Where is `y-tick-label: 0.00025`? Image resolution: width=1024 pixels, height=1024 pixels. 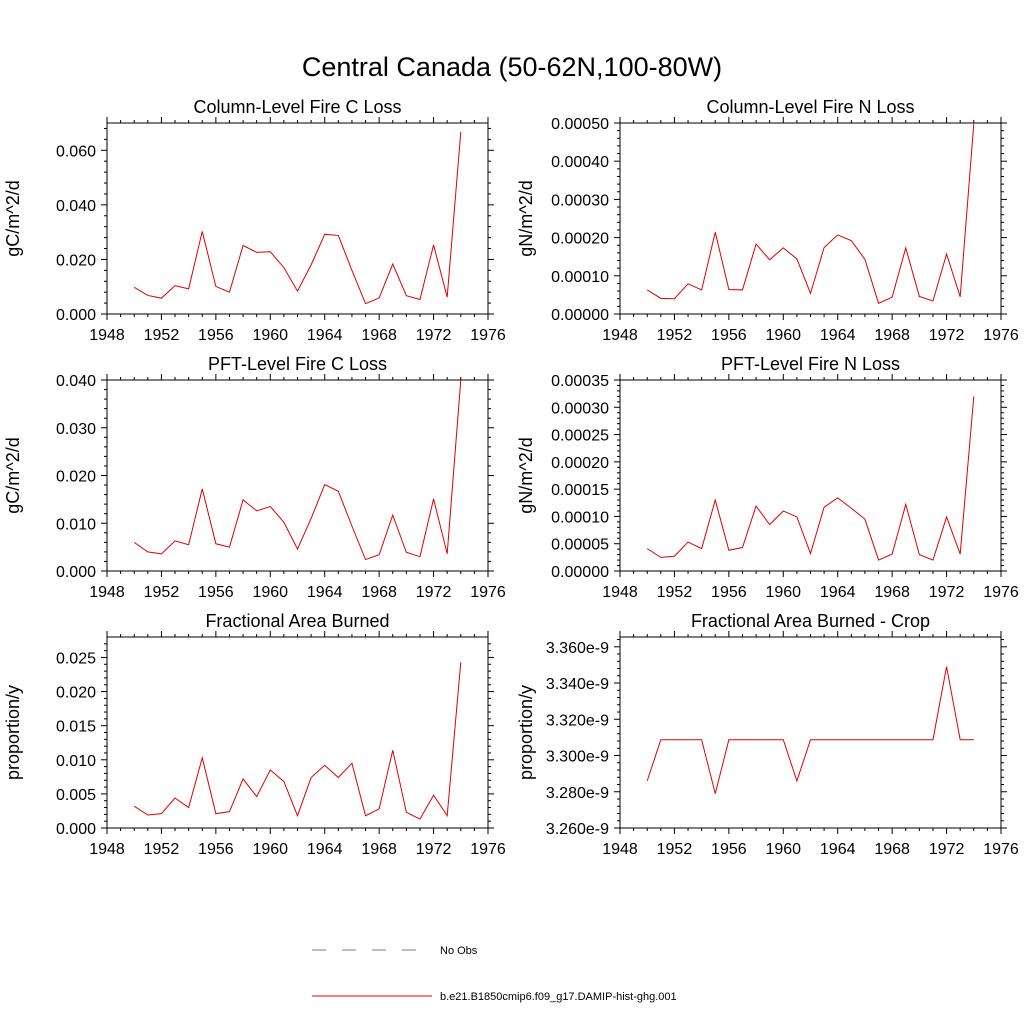
y-tick-label: 0.00025 is located at coordinates (580, 436).